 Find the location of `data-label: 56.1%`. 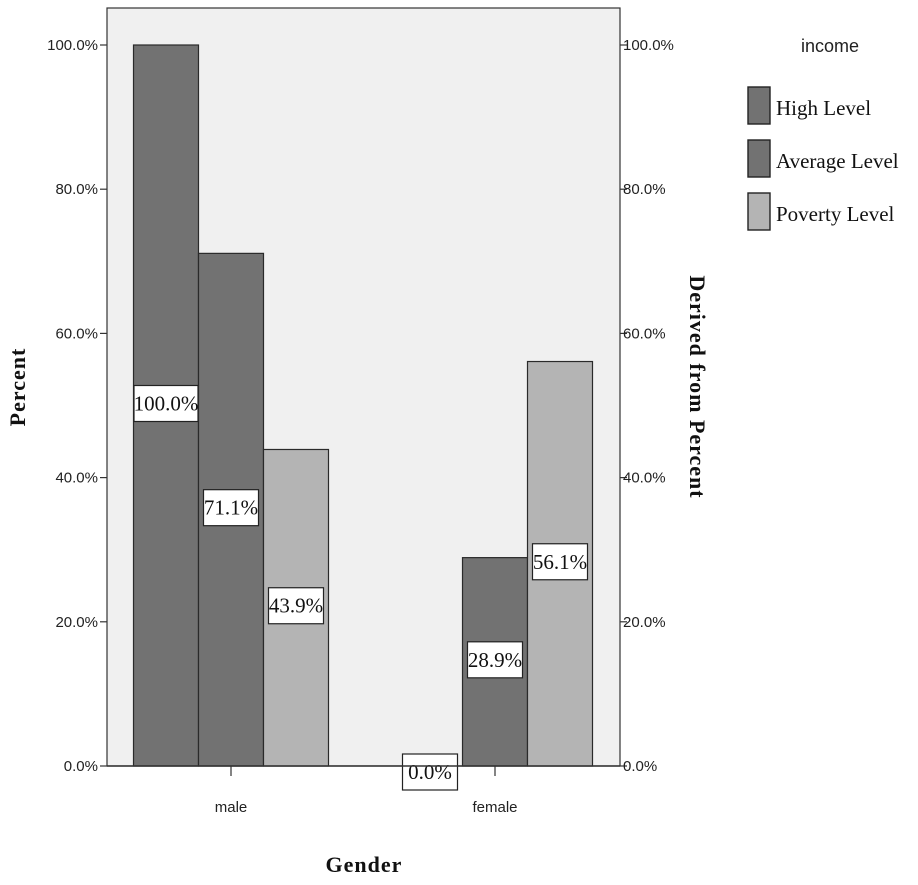

data-label: 56.1% is located at coordinates (560, 562).